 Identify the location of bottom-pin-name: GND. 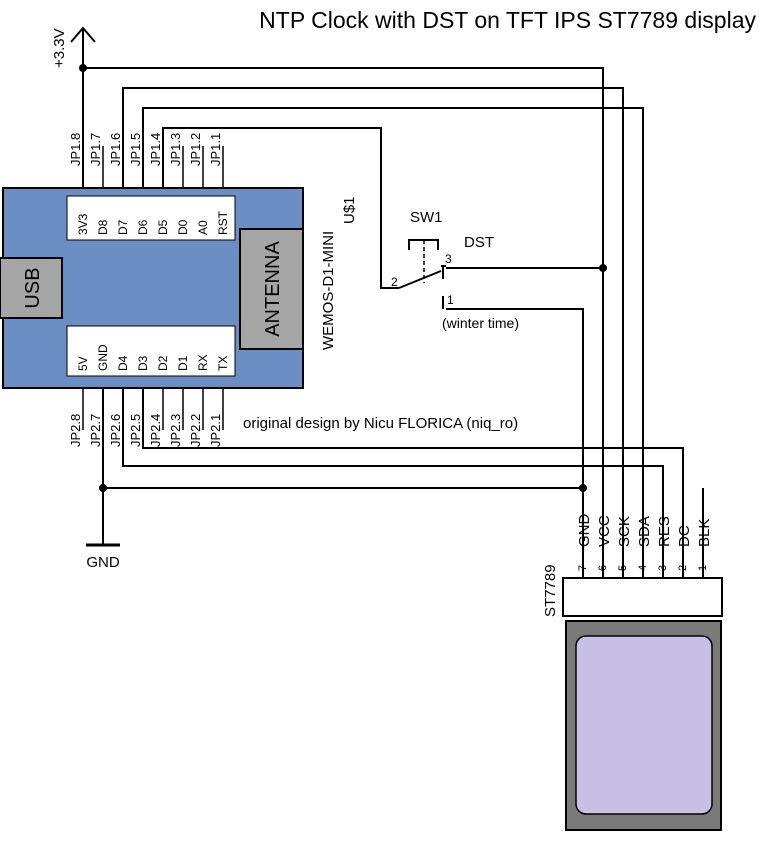
(103, 357).